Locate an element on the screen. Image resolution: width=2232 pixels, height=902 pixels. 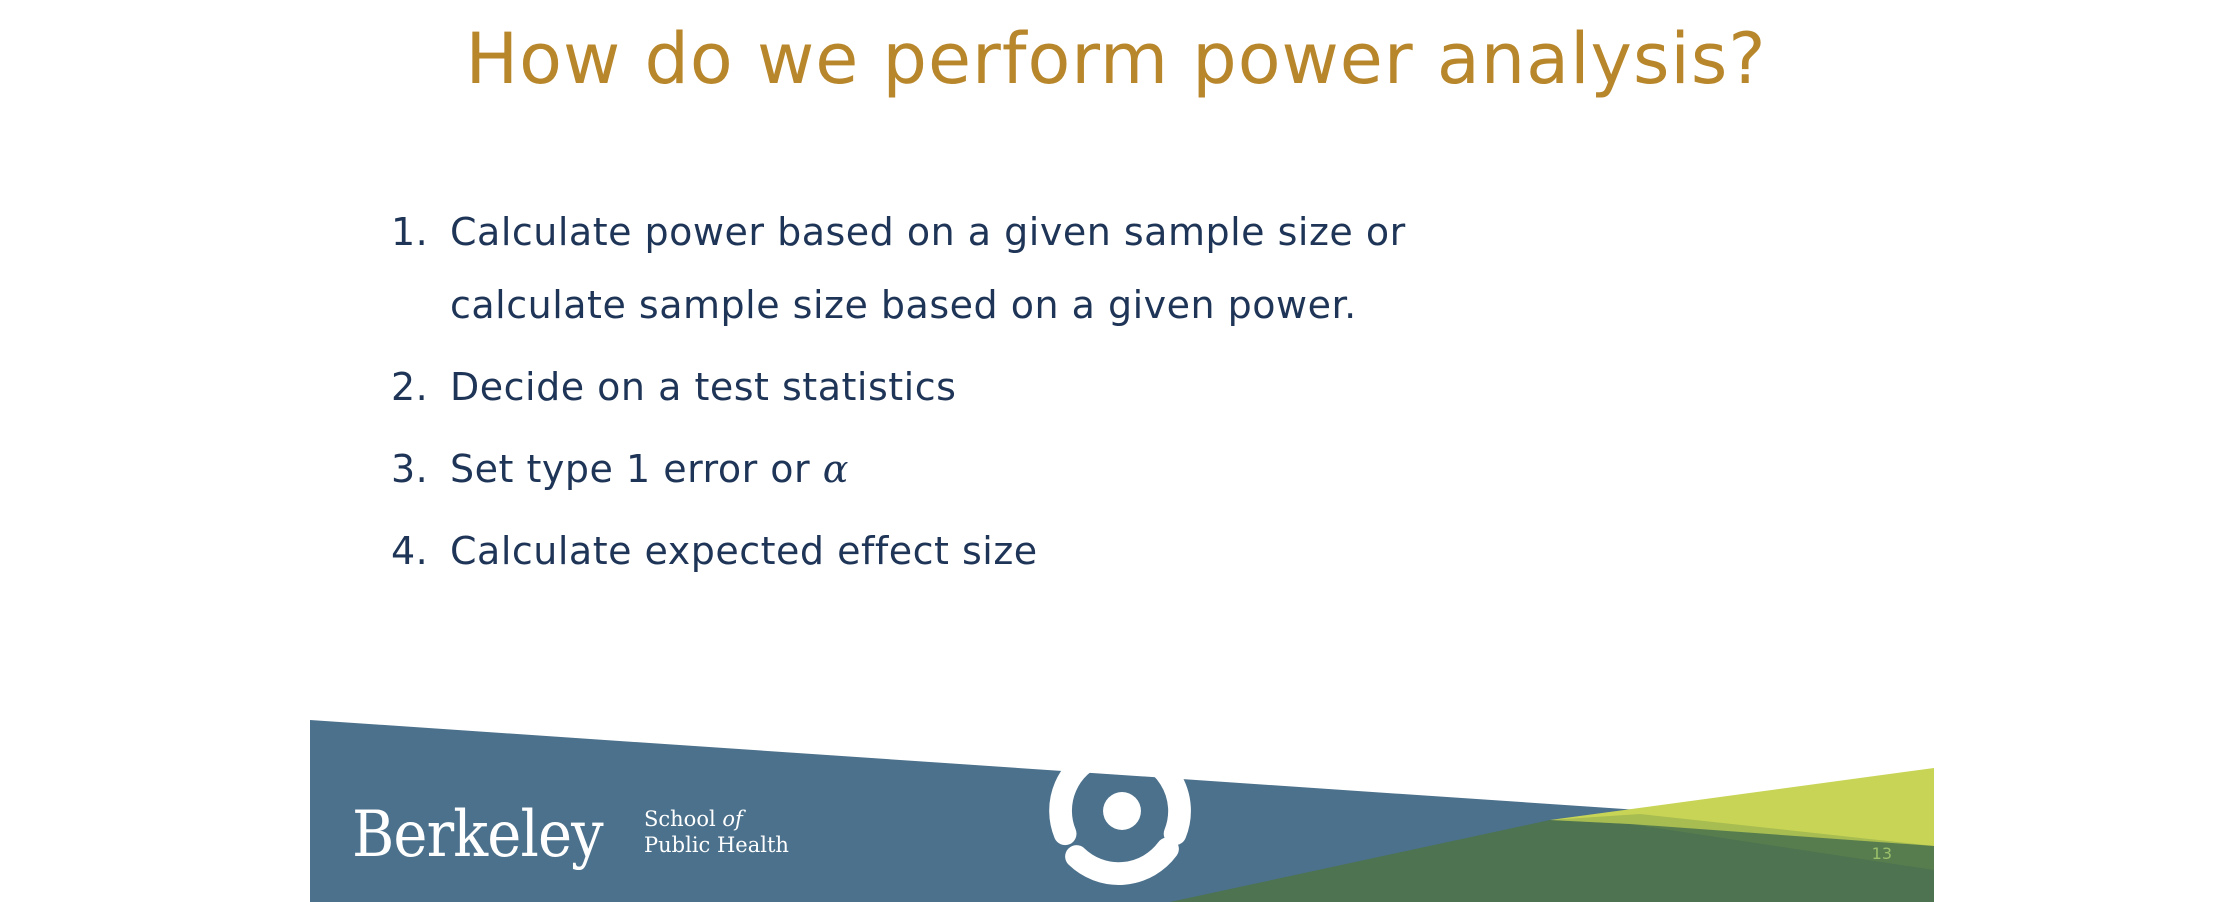
school-line1-italic: of is located at coordinates (732, 819).